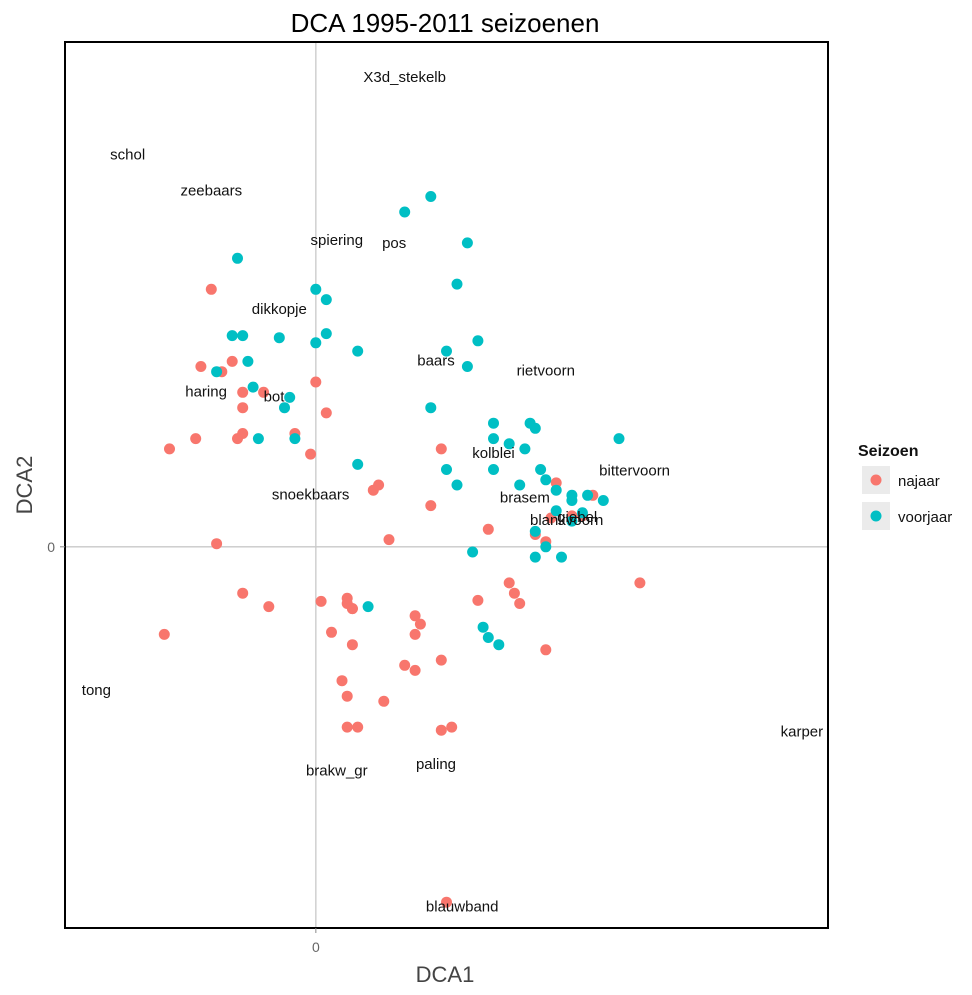 The width and height of the screenshot is (972, 995). What do you see at coordinates (546, 371) in the screenshot?
I see `species-label: rietvoorn` at bounding box center [546, 371].